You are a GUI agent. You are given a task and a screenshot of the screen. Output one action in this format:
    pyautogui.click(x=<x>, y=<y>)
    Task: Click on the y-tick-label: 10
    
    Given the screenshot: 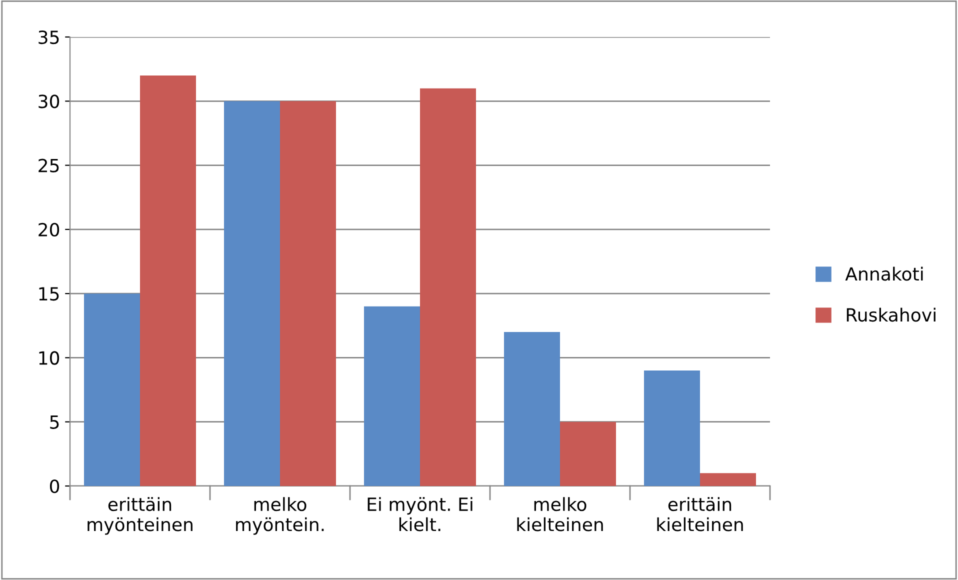 What is the action you would take?
    pyautogui.click(x=49, y=358)
    